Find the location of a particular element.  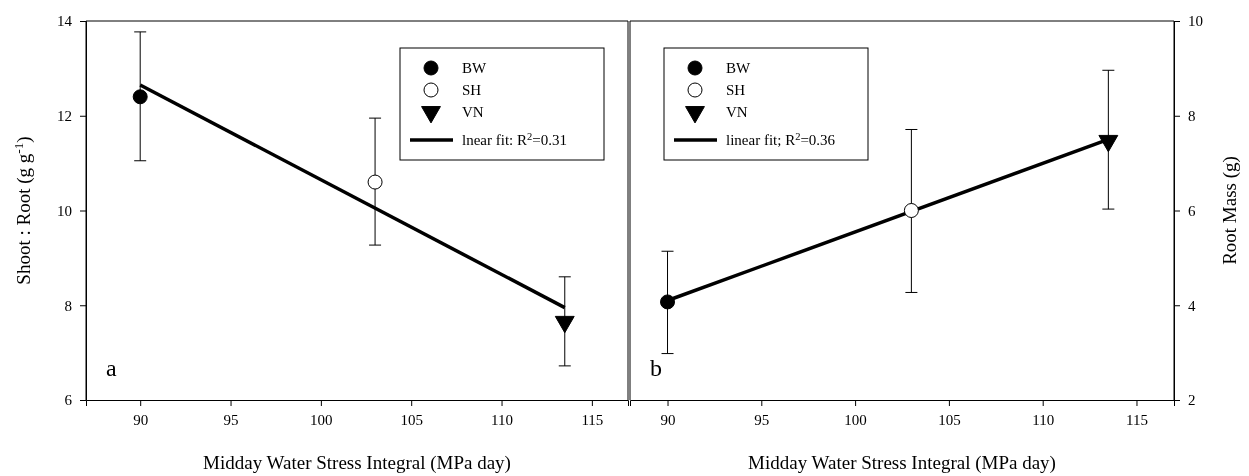

y2-axis-title: Root Mass (g) is located at coordinates (1230, 210).